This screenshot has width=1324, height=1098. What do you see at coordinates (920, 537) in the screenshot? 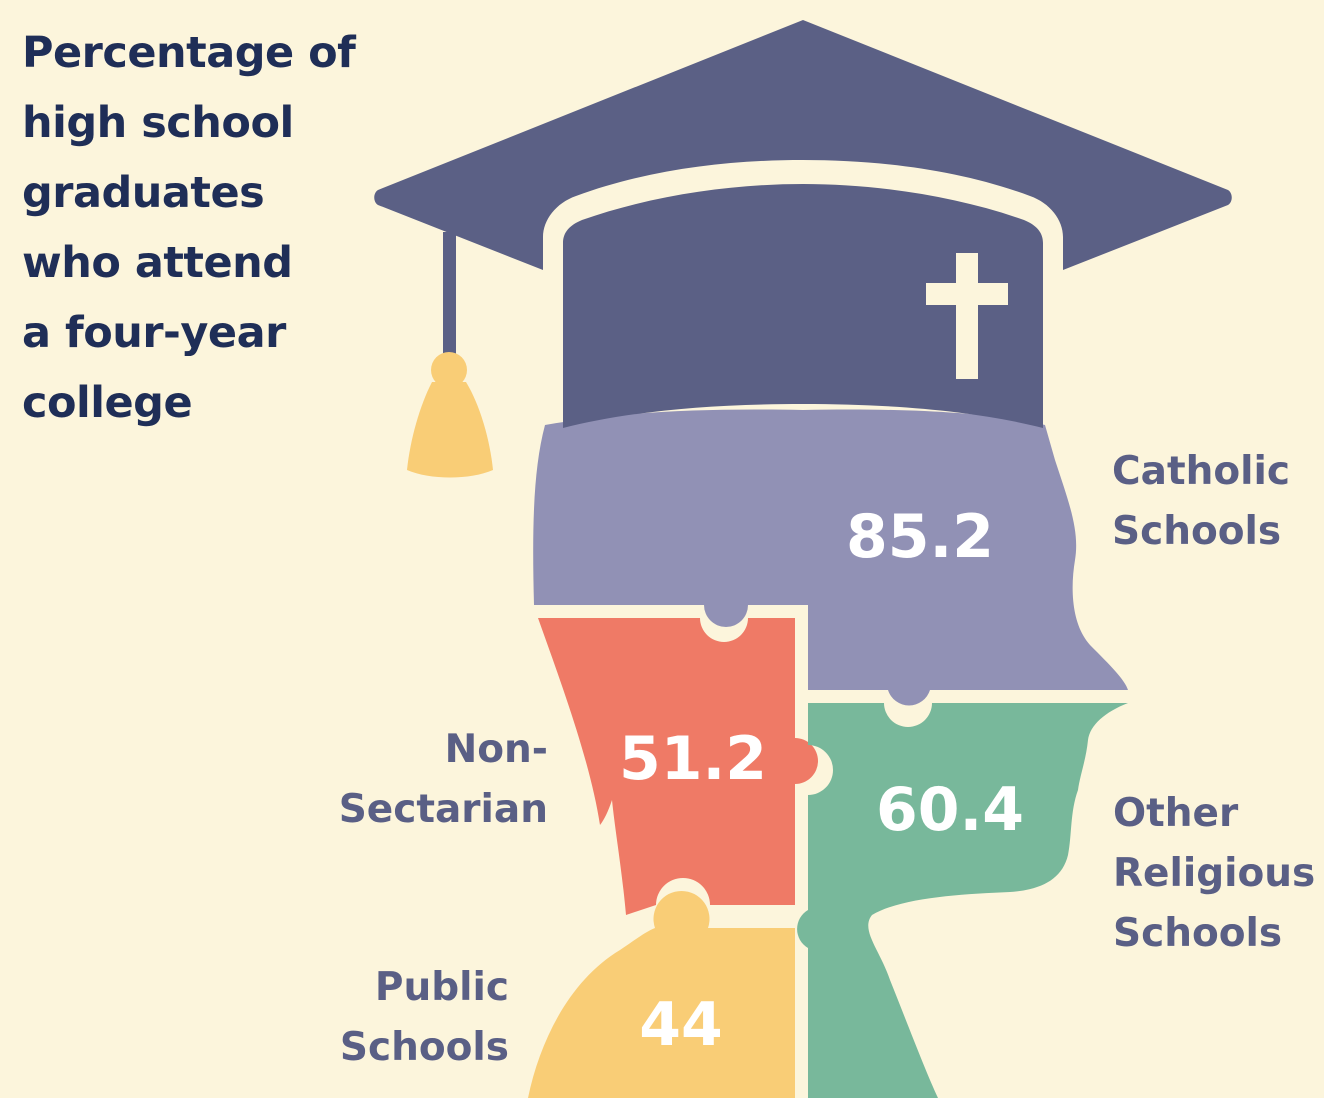
I see `catholic-value-label: 85.2` at bounding box center [920, 537].